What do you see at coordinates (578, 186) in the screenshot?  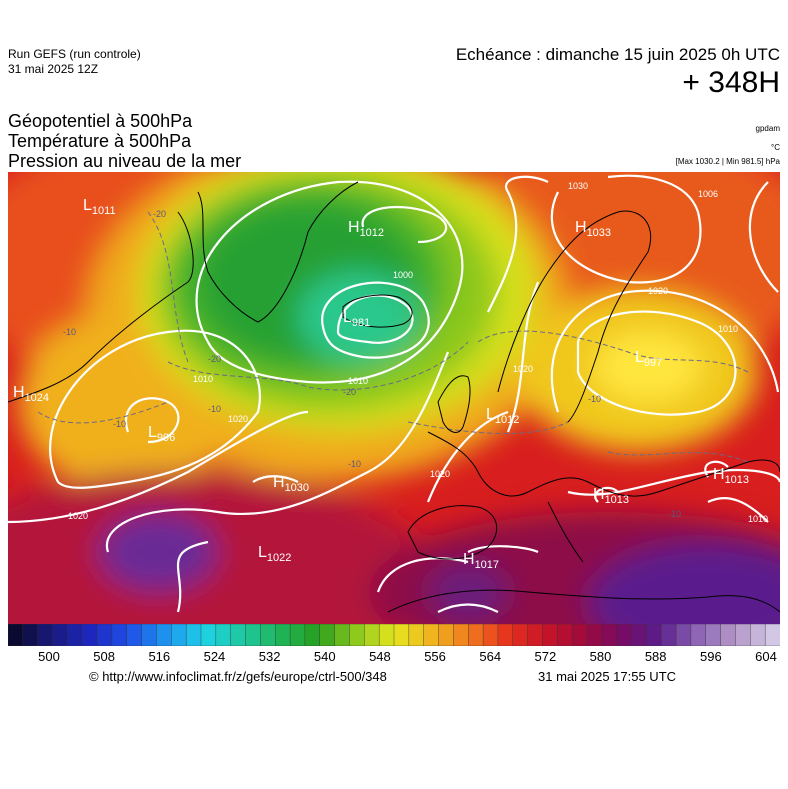 I see `isobar-label: 1030` at bounding box center [578, 186].